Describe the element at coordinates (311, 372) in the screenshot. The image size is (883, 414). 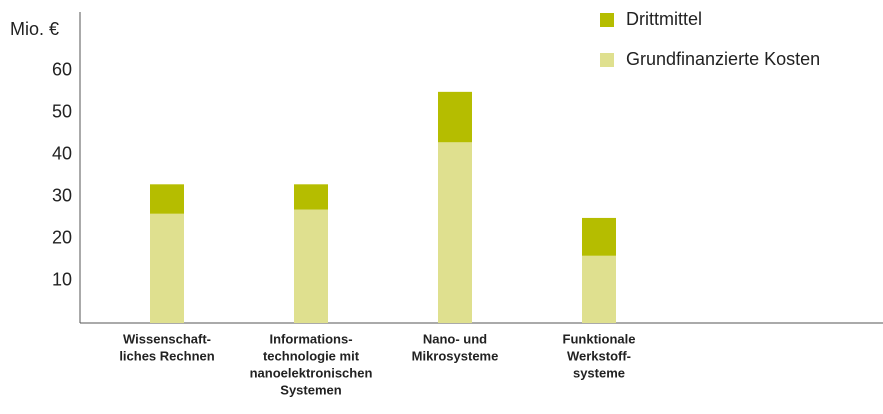
I see `x-tick-label: nanoelektronischen` at that location.